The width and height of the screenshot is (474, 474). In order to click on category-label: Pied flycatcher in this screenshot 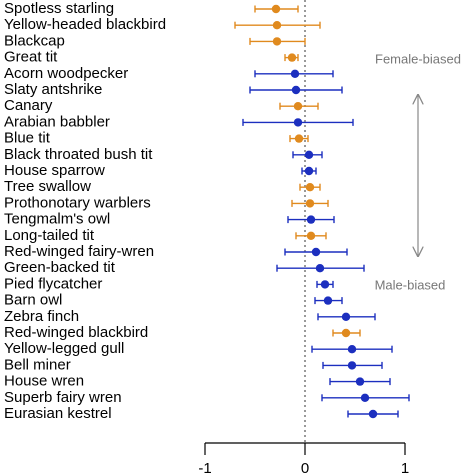, I will do `click(53, 283)`.